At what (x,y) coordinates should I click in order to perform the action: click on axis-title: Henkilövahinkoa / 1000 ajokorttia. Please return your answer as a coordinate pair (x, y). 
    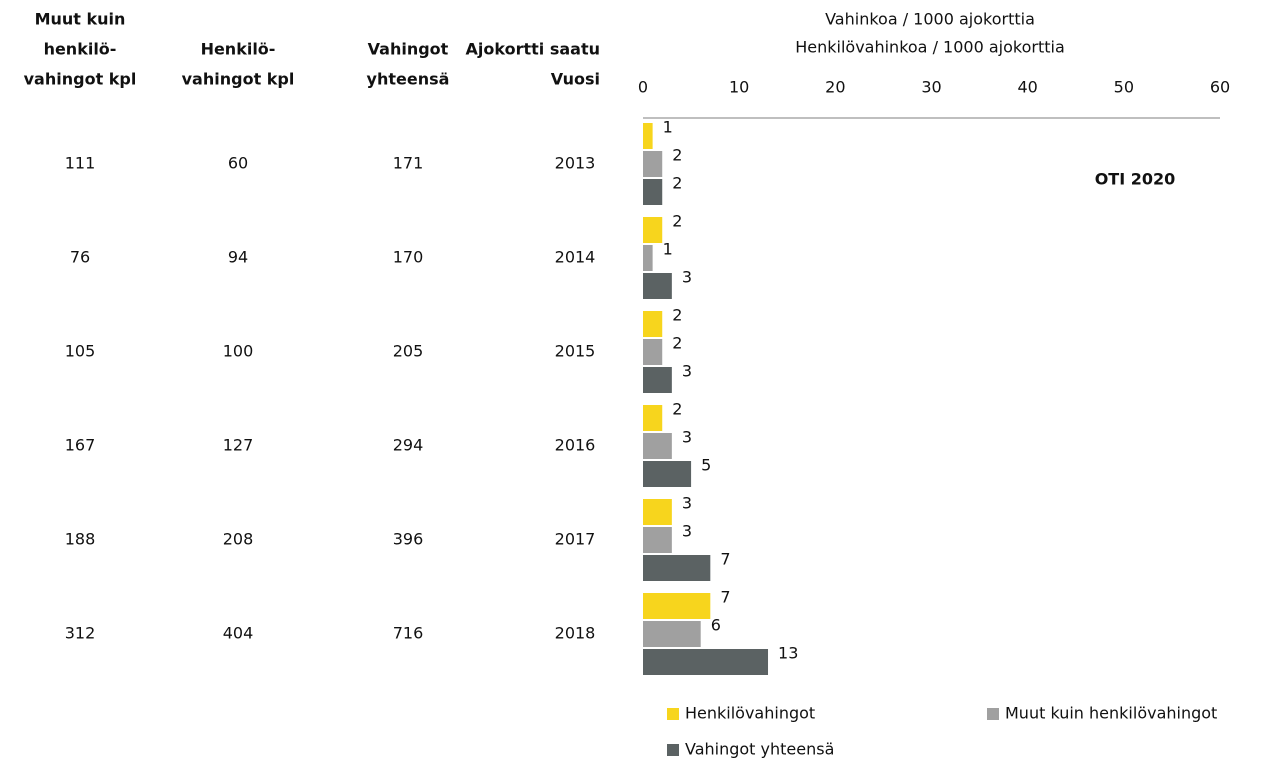
    Looking at the image, I should click on (930, 47).